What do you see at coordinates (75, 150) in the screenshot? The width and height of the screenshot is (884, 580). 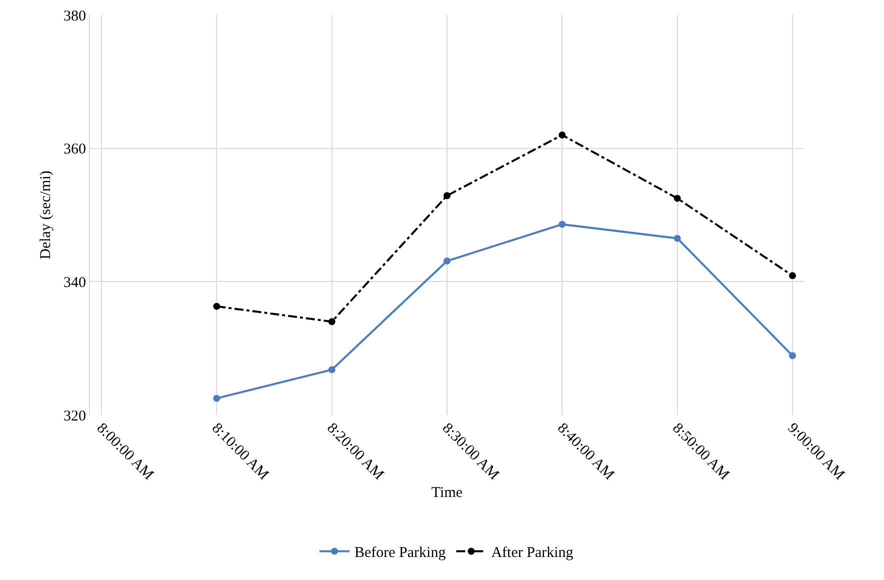 I see `y-tick-label: 360` at bounding box center [75, 150].